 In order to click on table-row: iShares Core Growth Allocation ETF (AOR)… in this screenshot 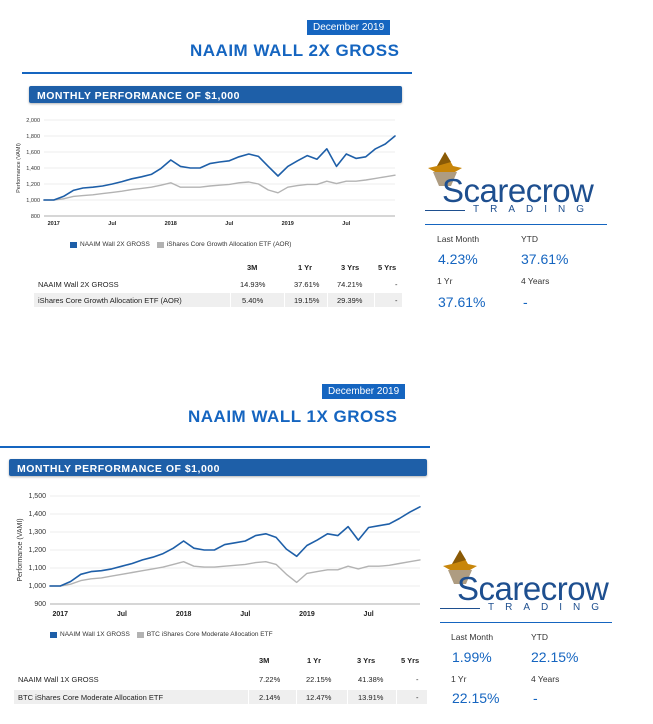, I will do `click(218, 300)`.